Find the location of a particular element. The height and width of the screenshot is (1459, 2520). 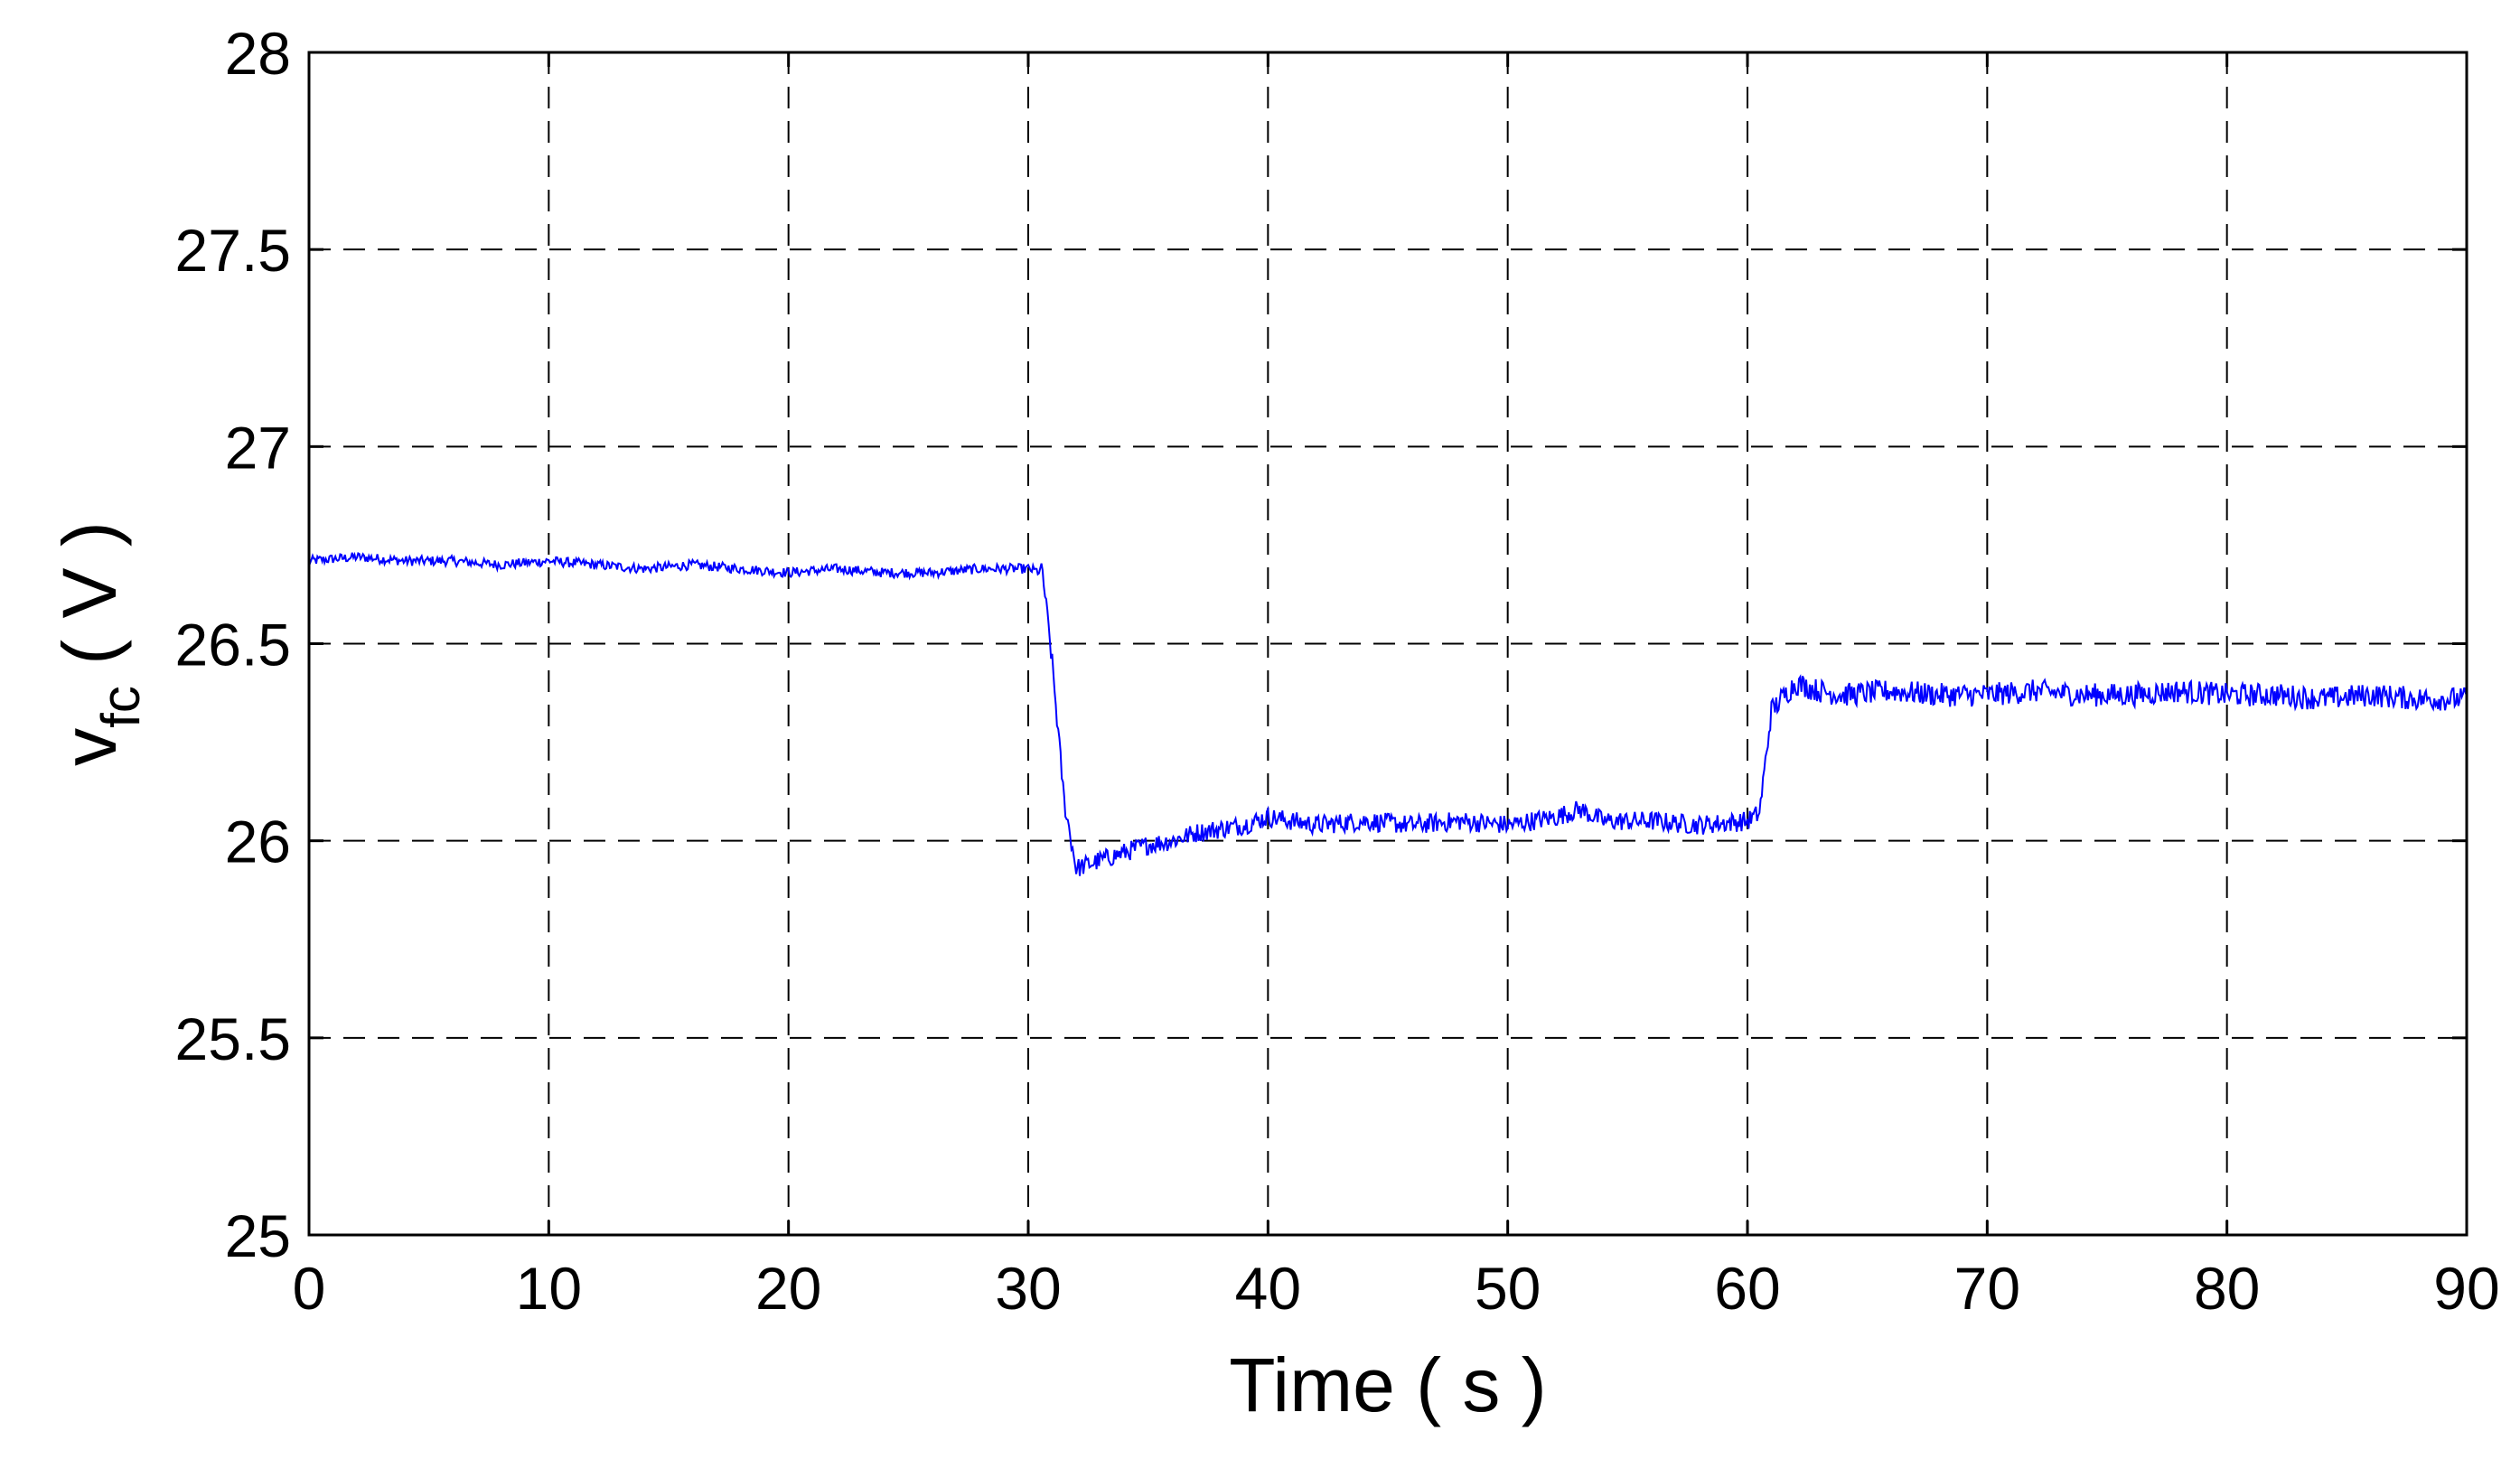

y-tick-labels: 25 25.5 26 26.5 27 27.5 28 is located at coordinates (233, 644).